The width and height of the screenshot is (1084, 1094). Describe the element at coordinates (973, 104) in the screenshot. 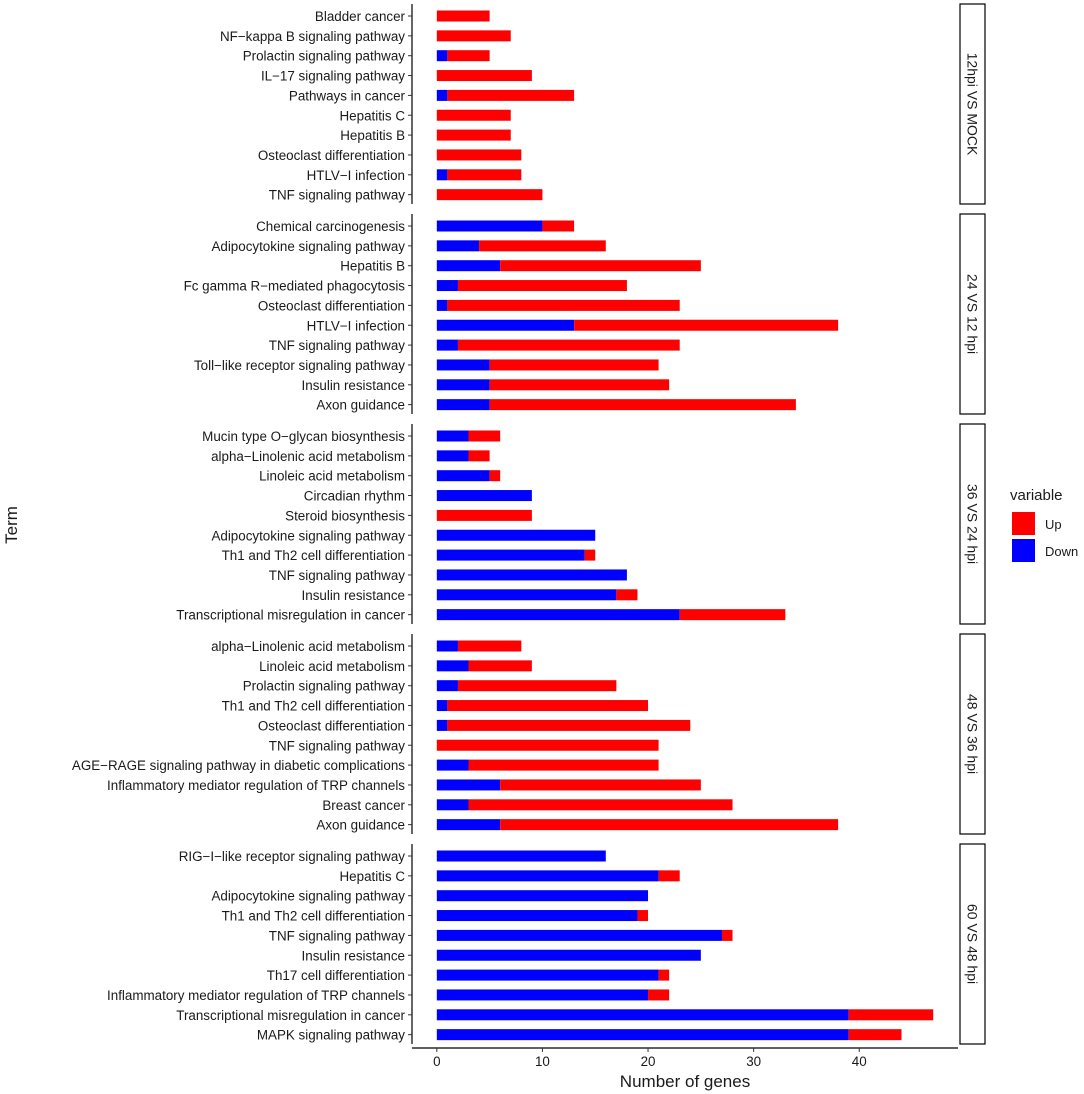

I see `facet-strip-label: 12hpi VS MOCK` at that location.